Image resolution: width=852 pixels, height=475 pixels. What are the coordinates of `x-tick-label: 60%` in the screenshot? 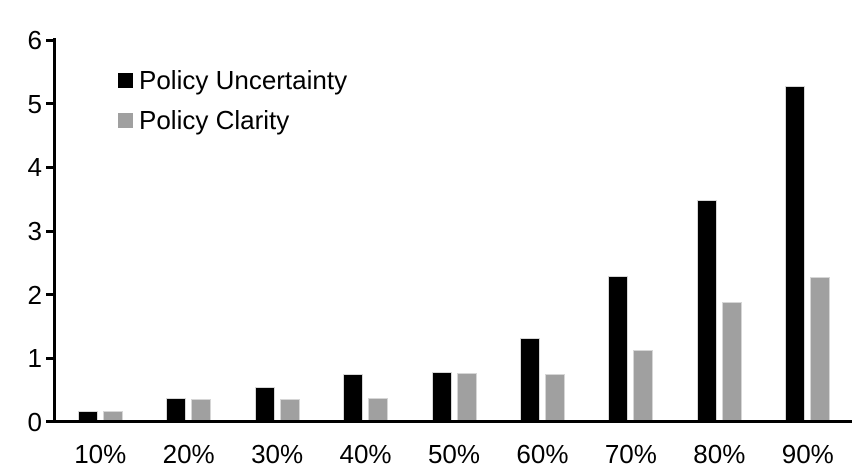 It's located at (542, 454).